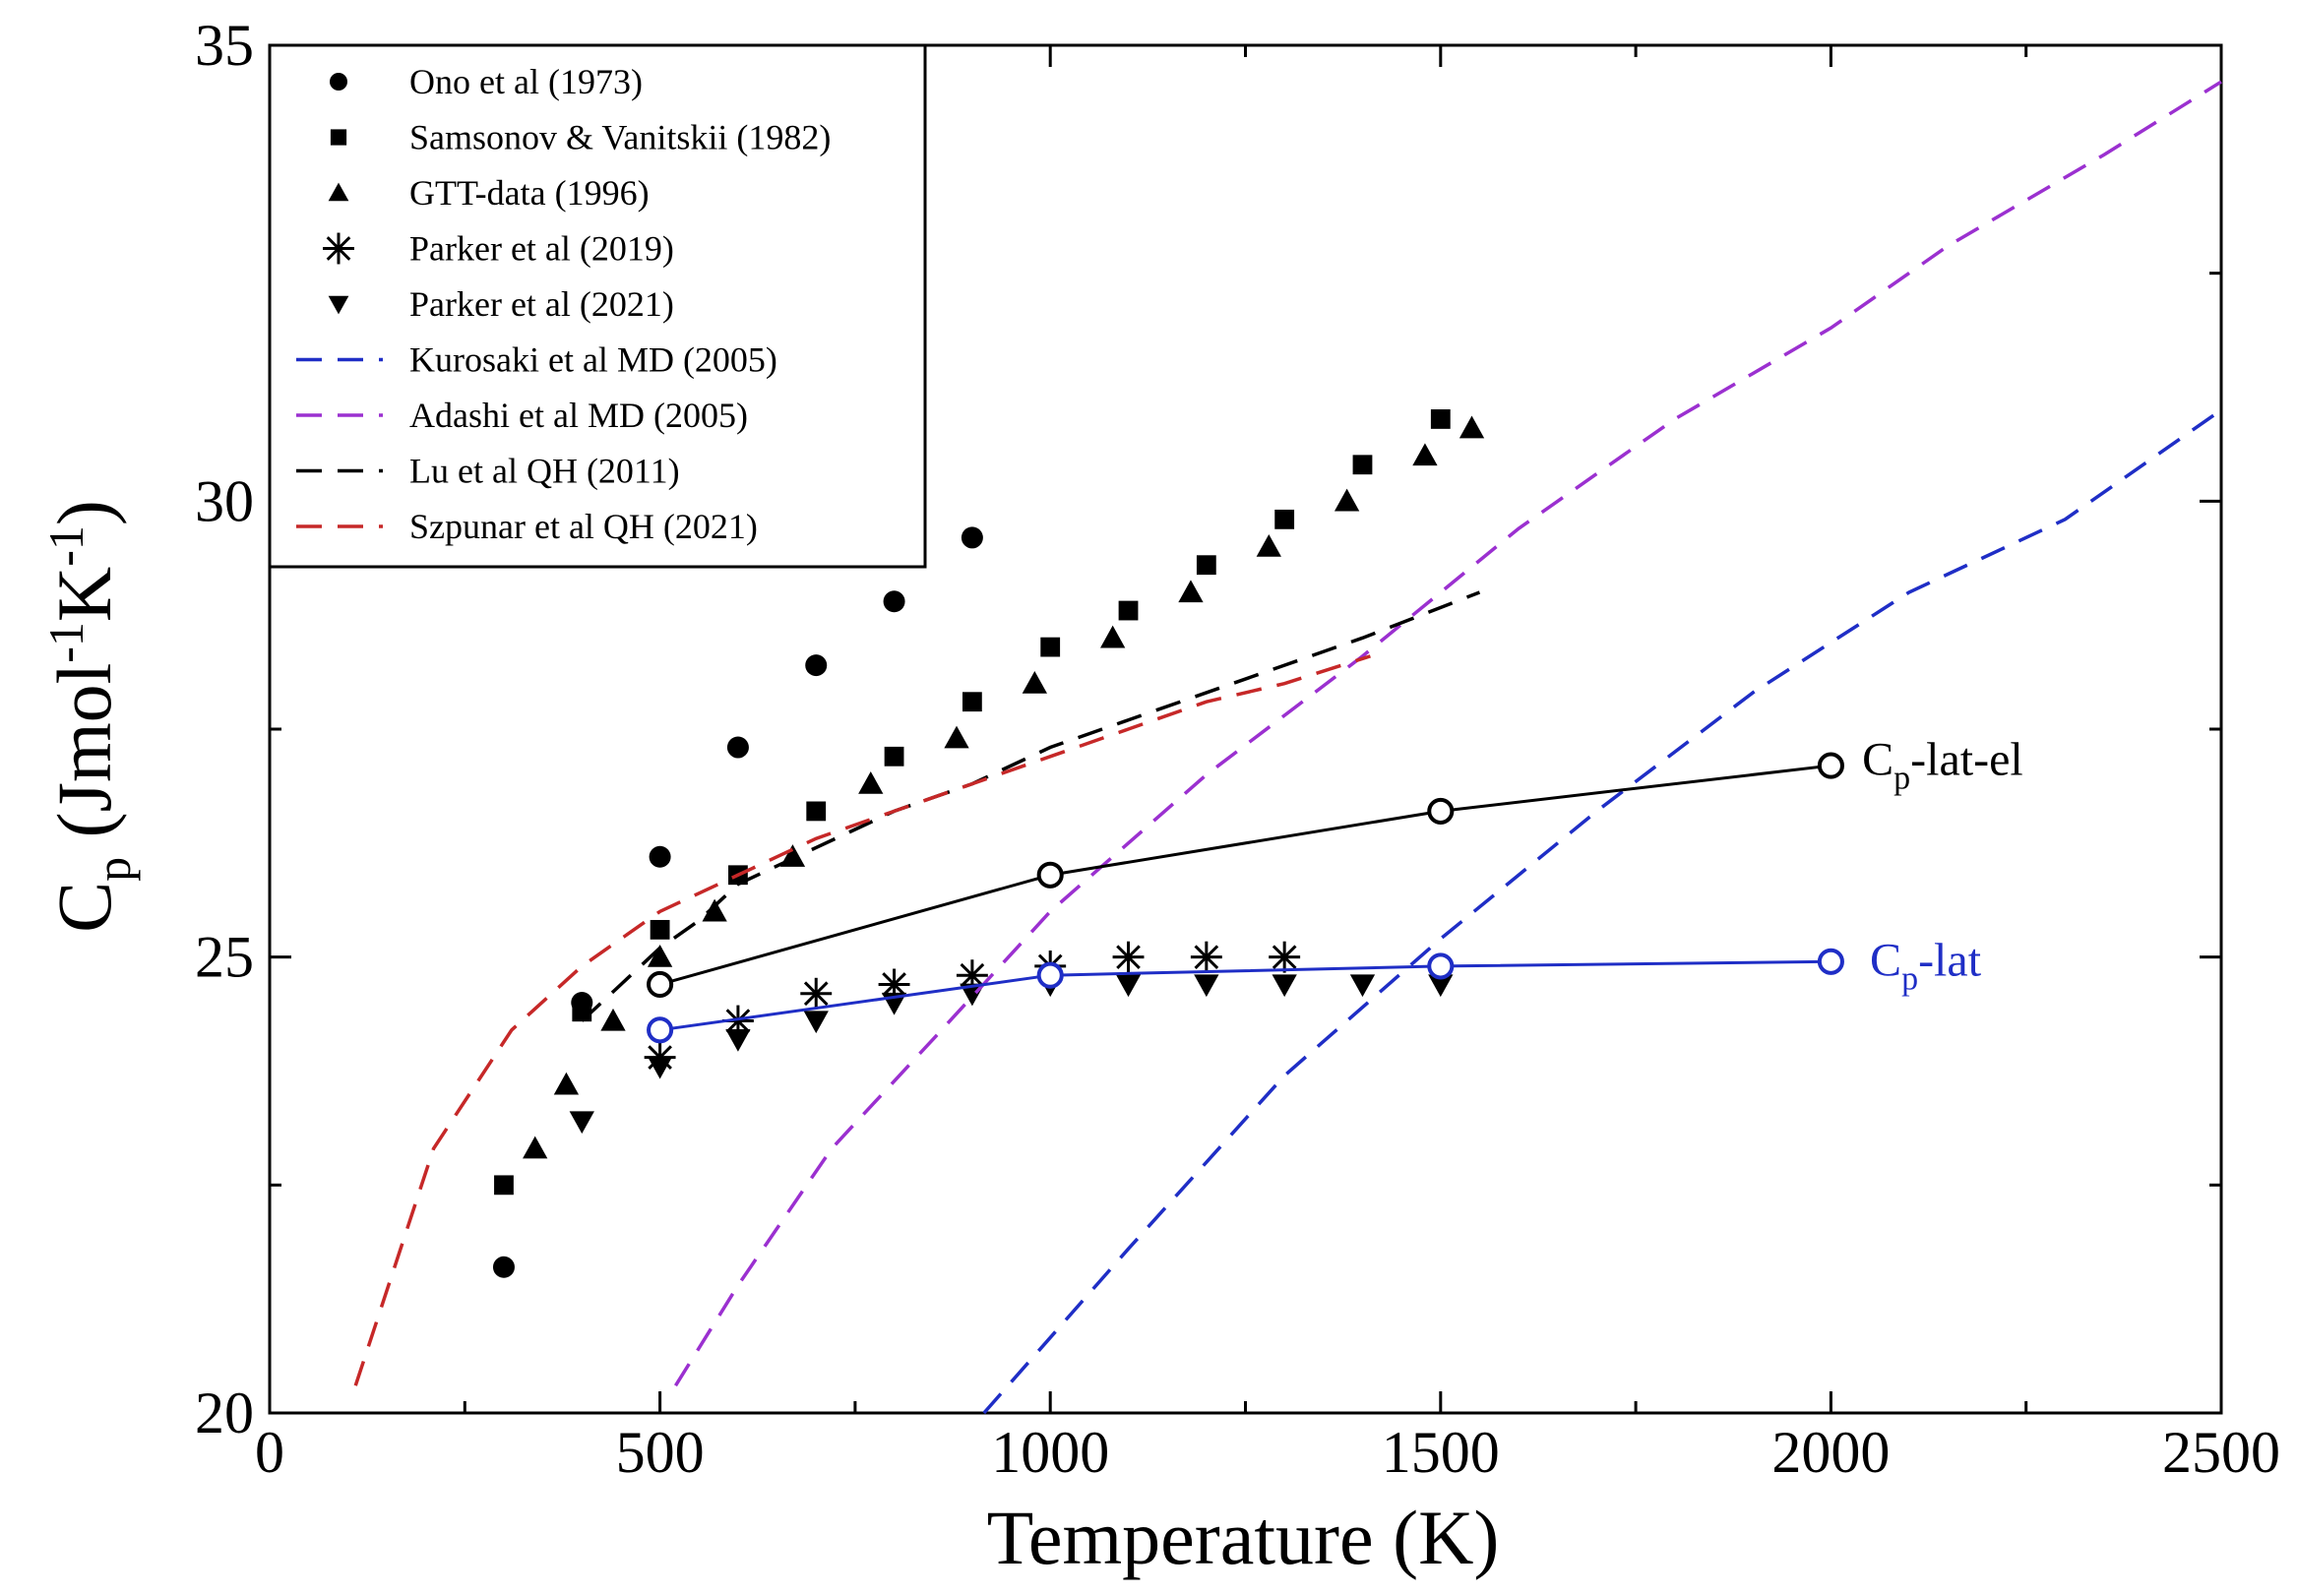 The height and width of the screenshot is (1596, 2297). Describe the element at coordinates (1011, 1054) in the screenshot. I see `series-parker-et-al-2021` at that location.